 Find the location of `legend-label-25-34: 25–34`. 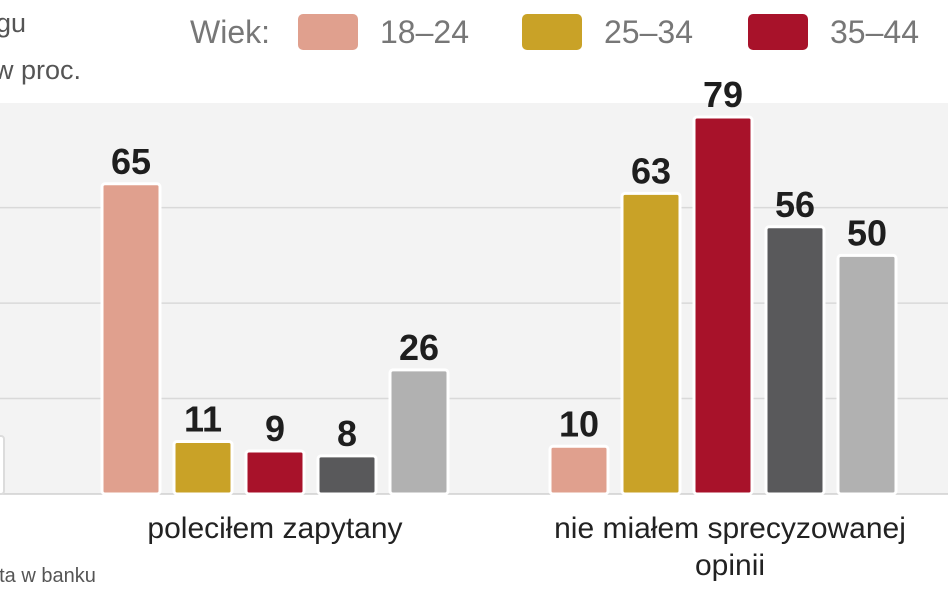

legend-label-25-34: 25–34 is located at coordinates (648, 32).